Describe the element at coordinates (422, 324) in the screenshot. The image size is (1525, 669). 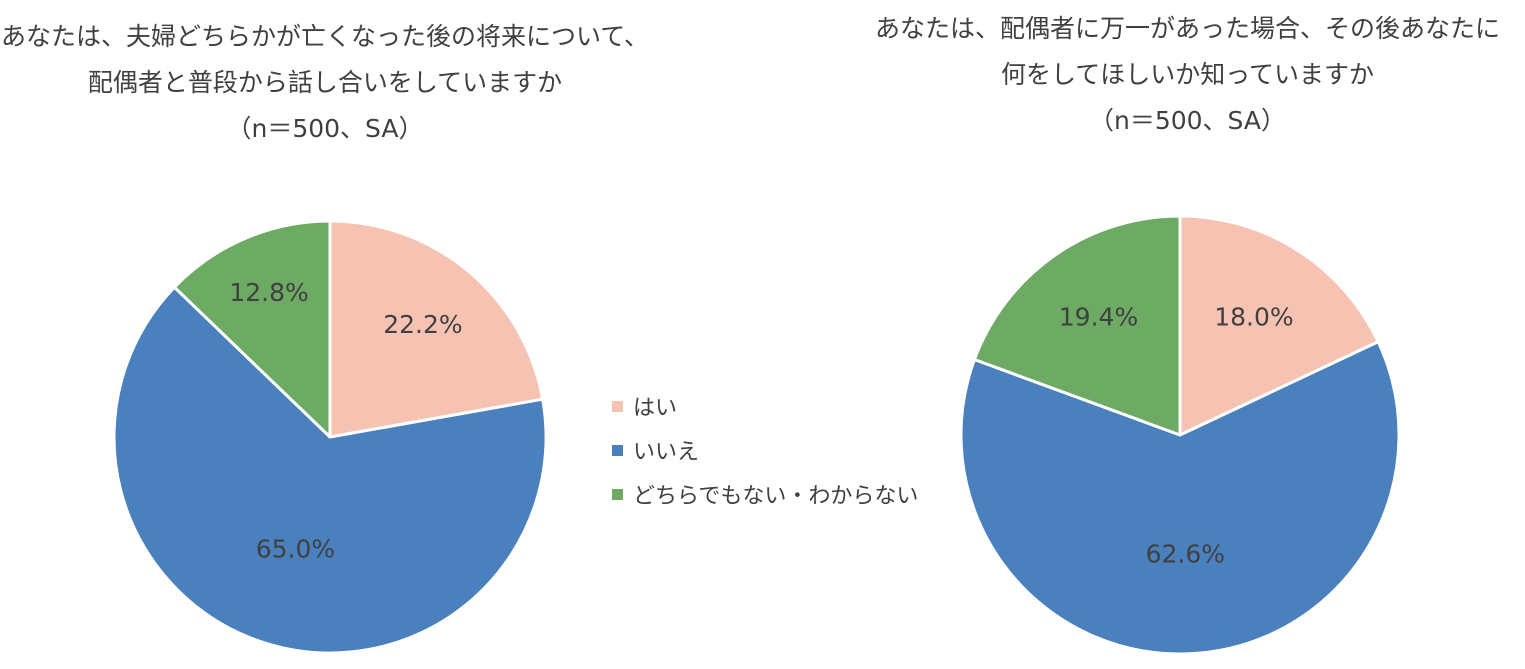
I see `data-label-yes: 22.2%` at that location.